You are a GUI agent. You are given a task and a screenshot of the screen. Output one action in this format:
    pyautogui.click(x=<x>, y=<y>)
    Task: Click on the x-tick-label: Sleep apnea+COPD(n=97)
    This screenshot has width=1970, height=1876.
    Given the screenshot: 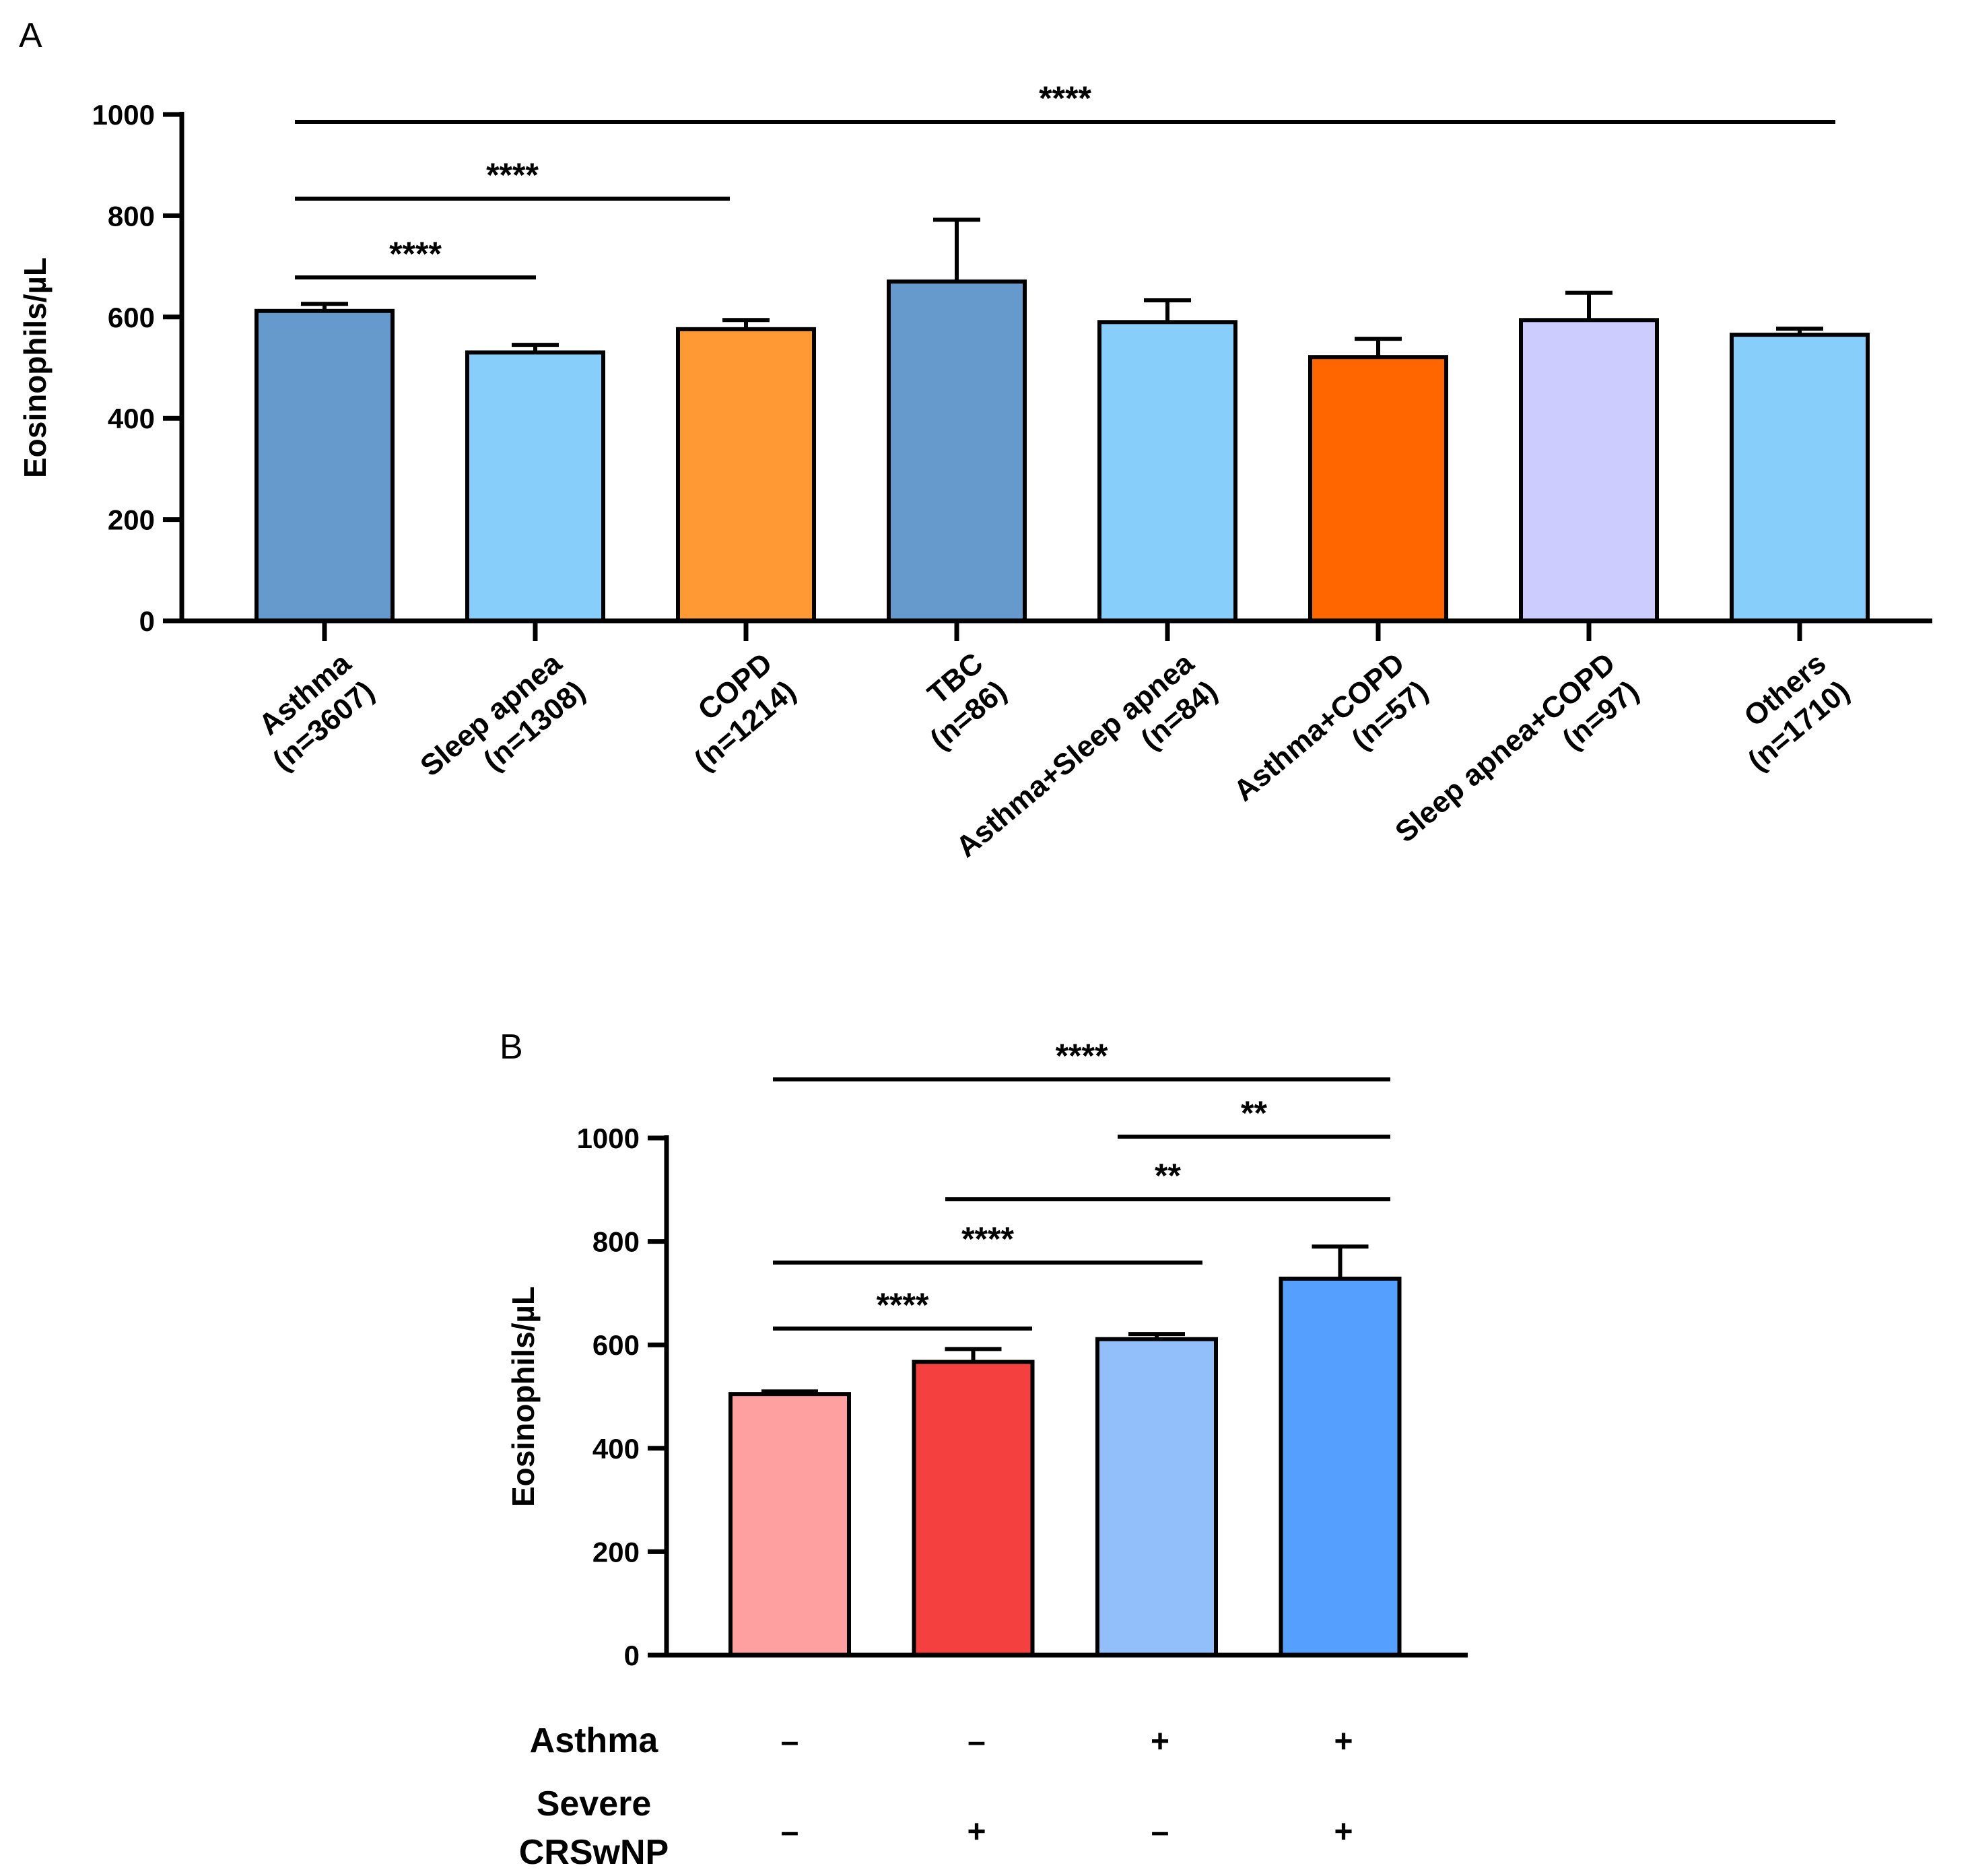 What is the action you would take?
    pyautogui.click(x=1517, y=747)
    